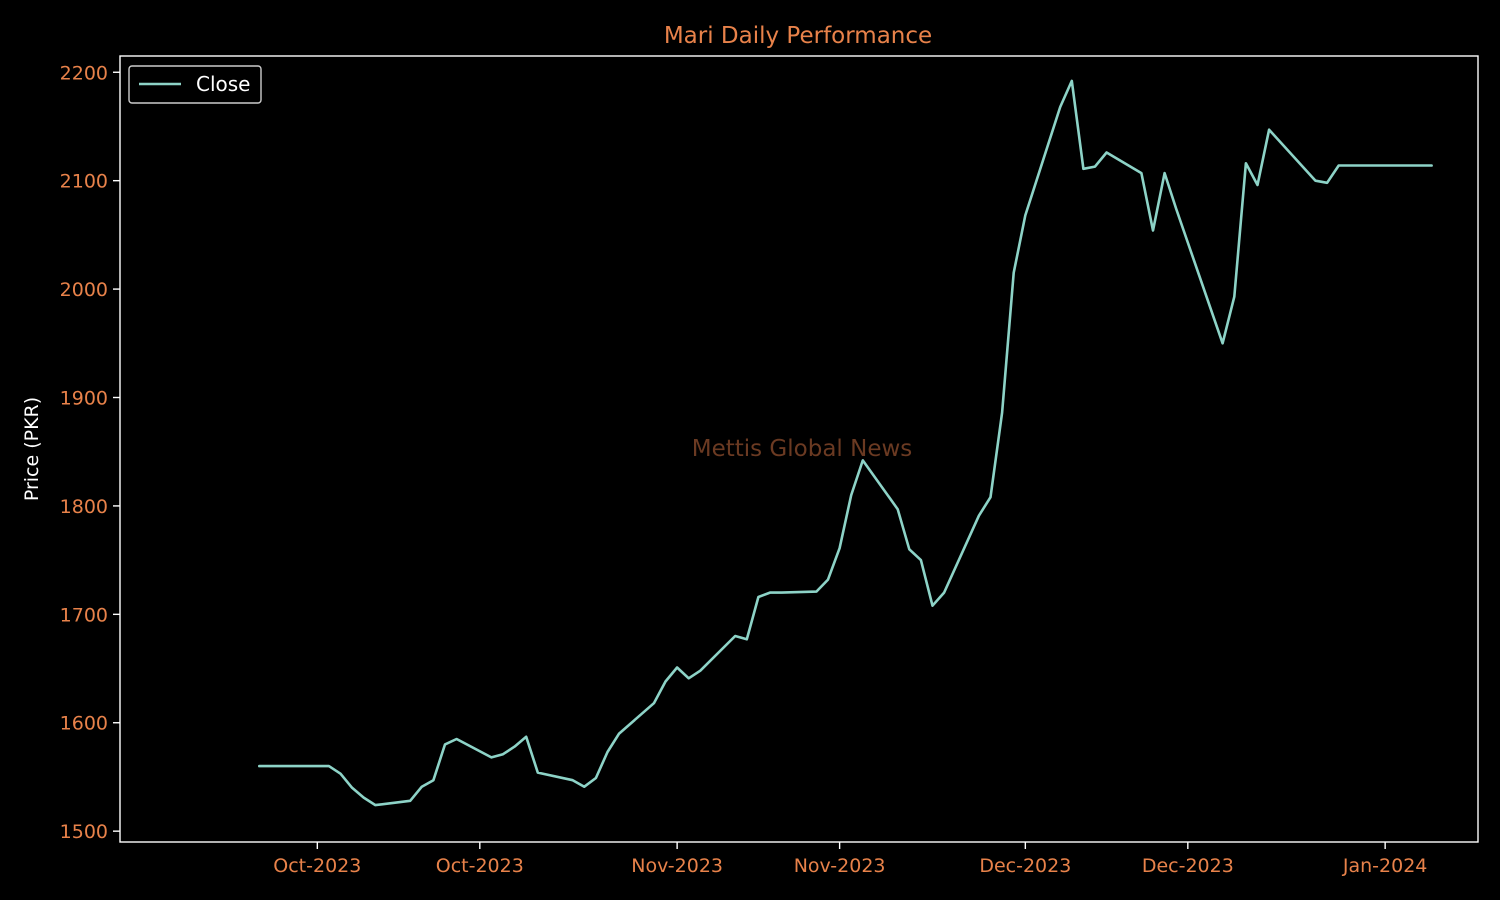 The height and width of the screenshot is (900, 1500). Describe the element at coordinates (84, 73) in the screenshot. I see `y-tick-label: 2200` at that location.